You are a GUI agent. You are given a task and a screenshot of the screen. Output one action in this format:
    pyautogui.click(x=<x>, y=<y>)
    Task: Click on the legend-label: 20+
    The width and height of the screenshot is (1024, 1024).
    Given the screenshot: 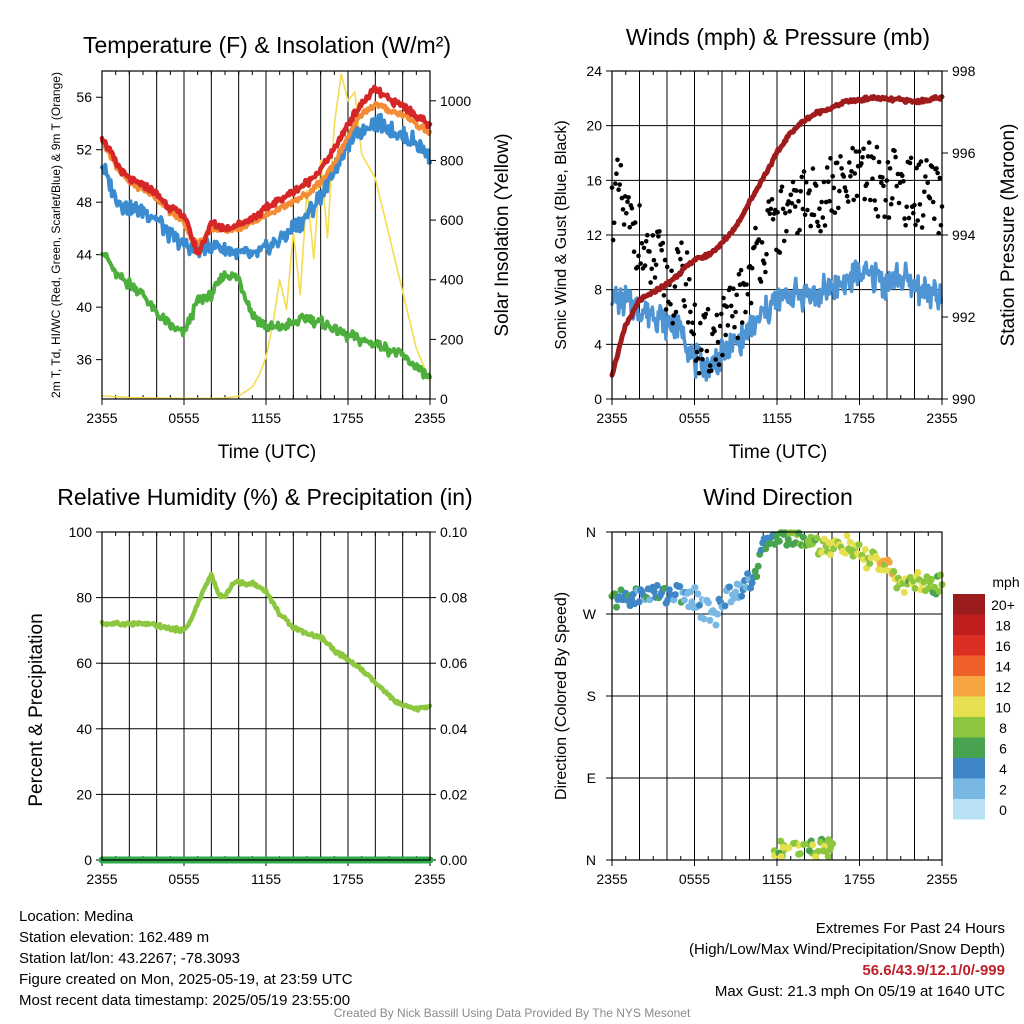 What is the action you would take?
    pyautogui.click(x=1003, y=605)
    